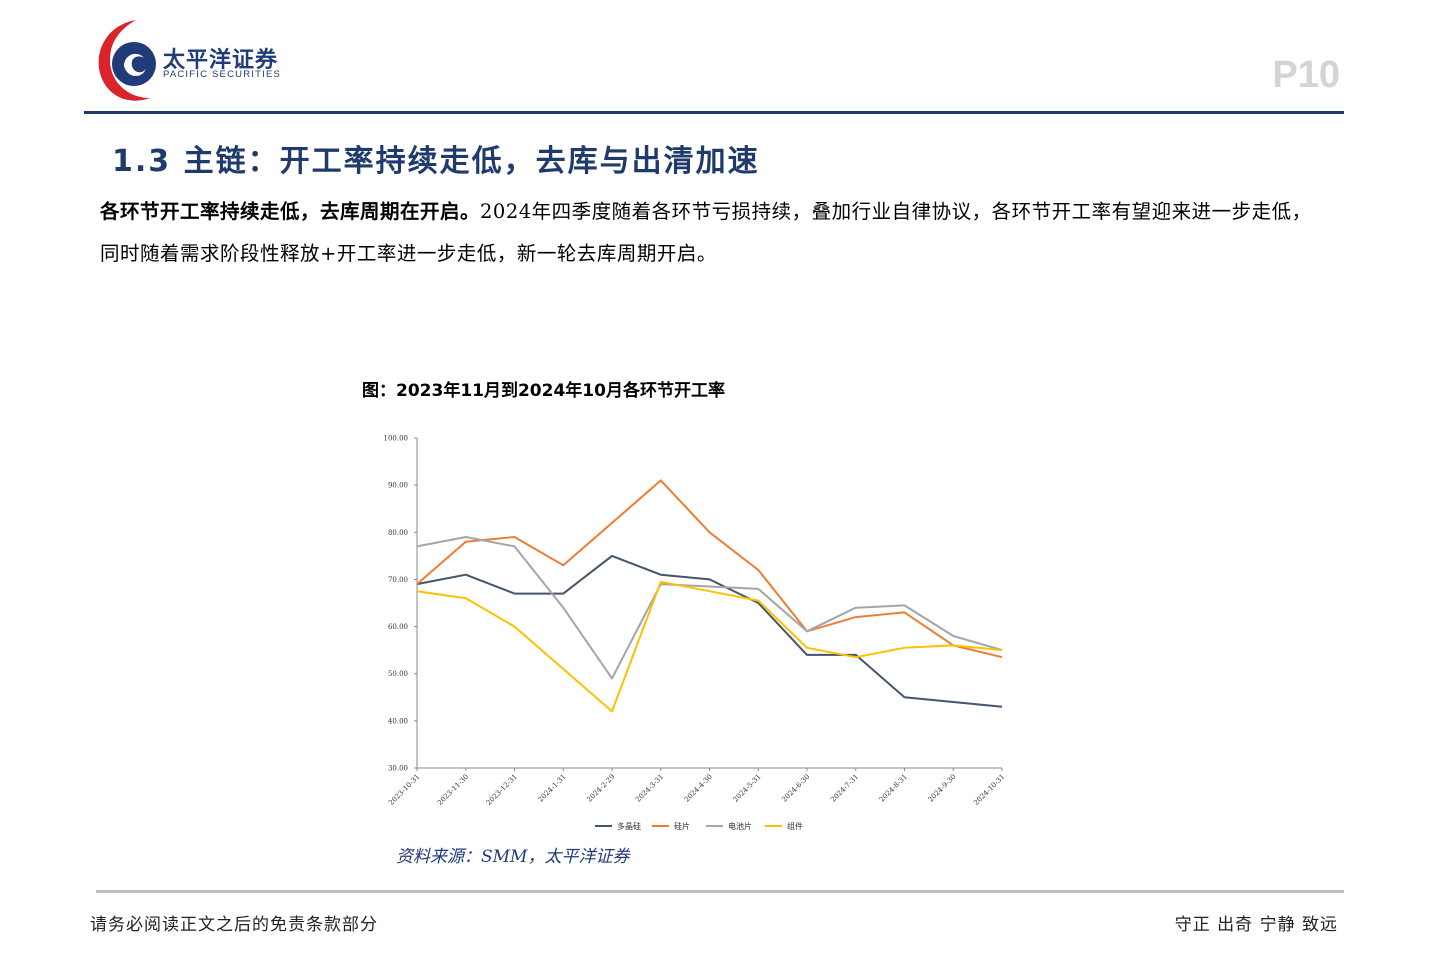  I want to click on y-tick-label: 70.00, so click(398, 580).